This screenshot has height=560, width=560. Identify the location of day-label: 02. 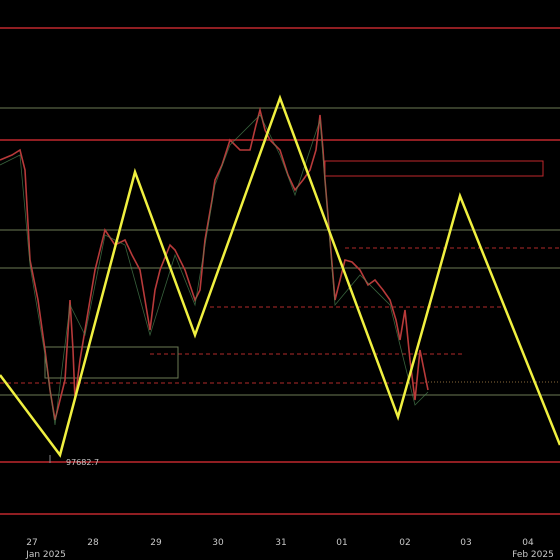
(404, 543).